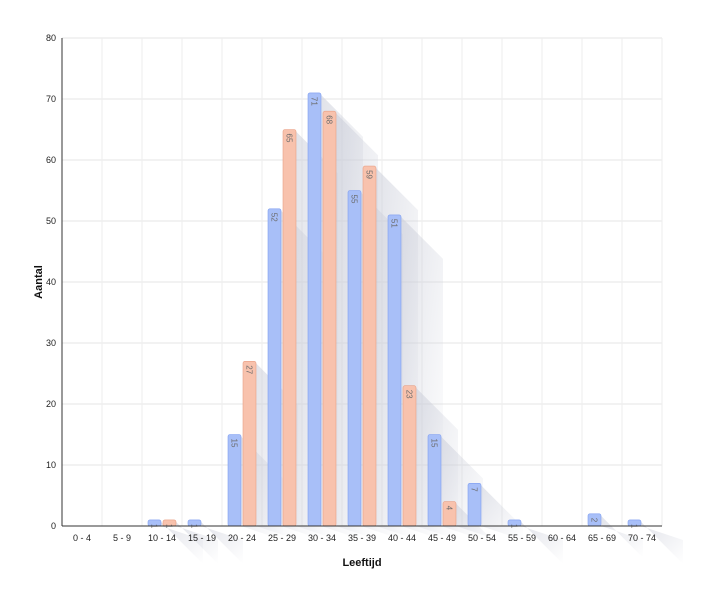 The width and height of the screenshot is (715, 601). Describe the element at coordinates (51, 38) in the screenshot. I see `y-tick-label: 80` at that location.